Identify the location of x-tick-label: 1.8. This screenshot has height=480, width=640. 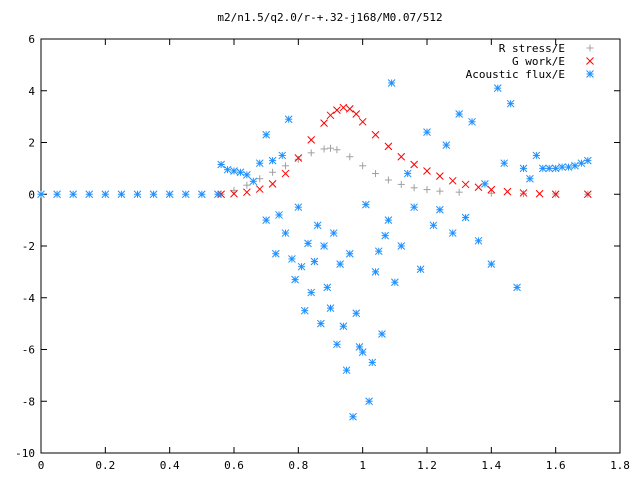
(620, 465).